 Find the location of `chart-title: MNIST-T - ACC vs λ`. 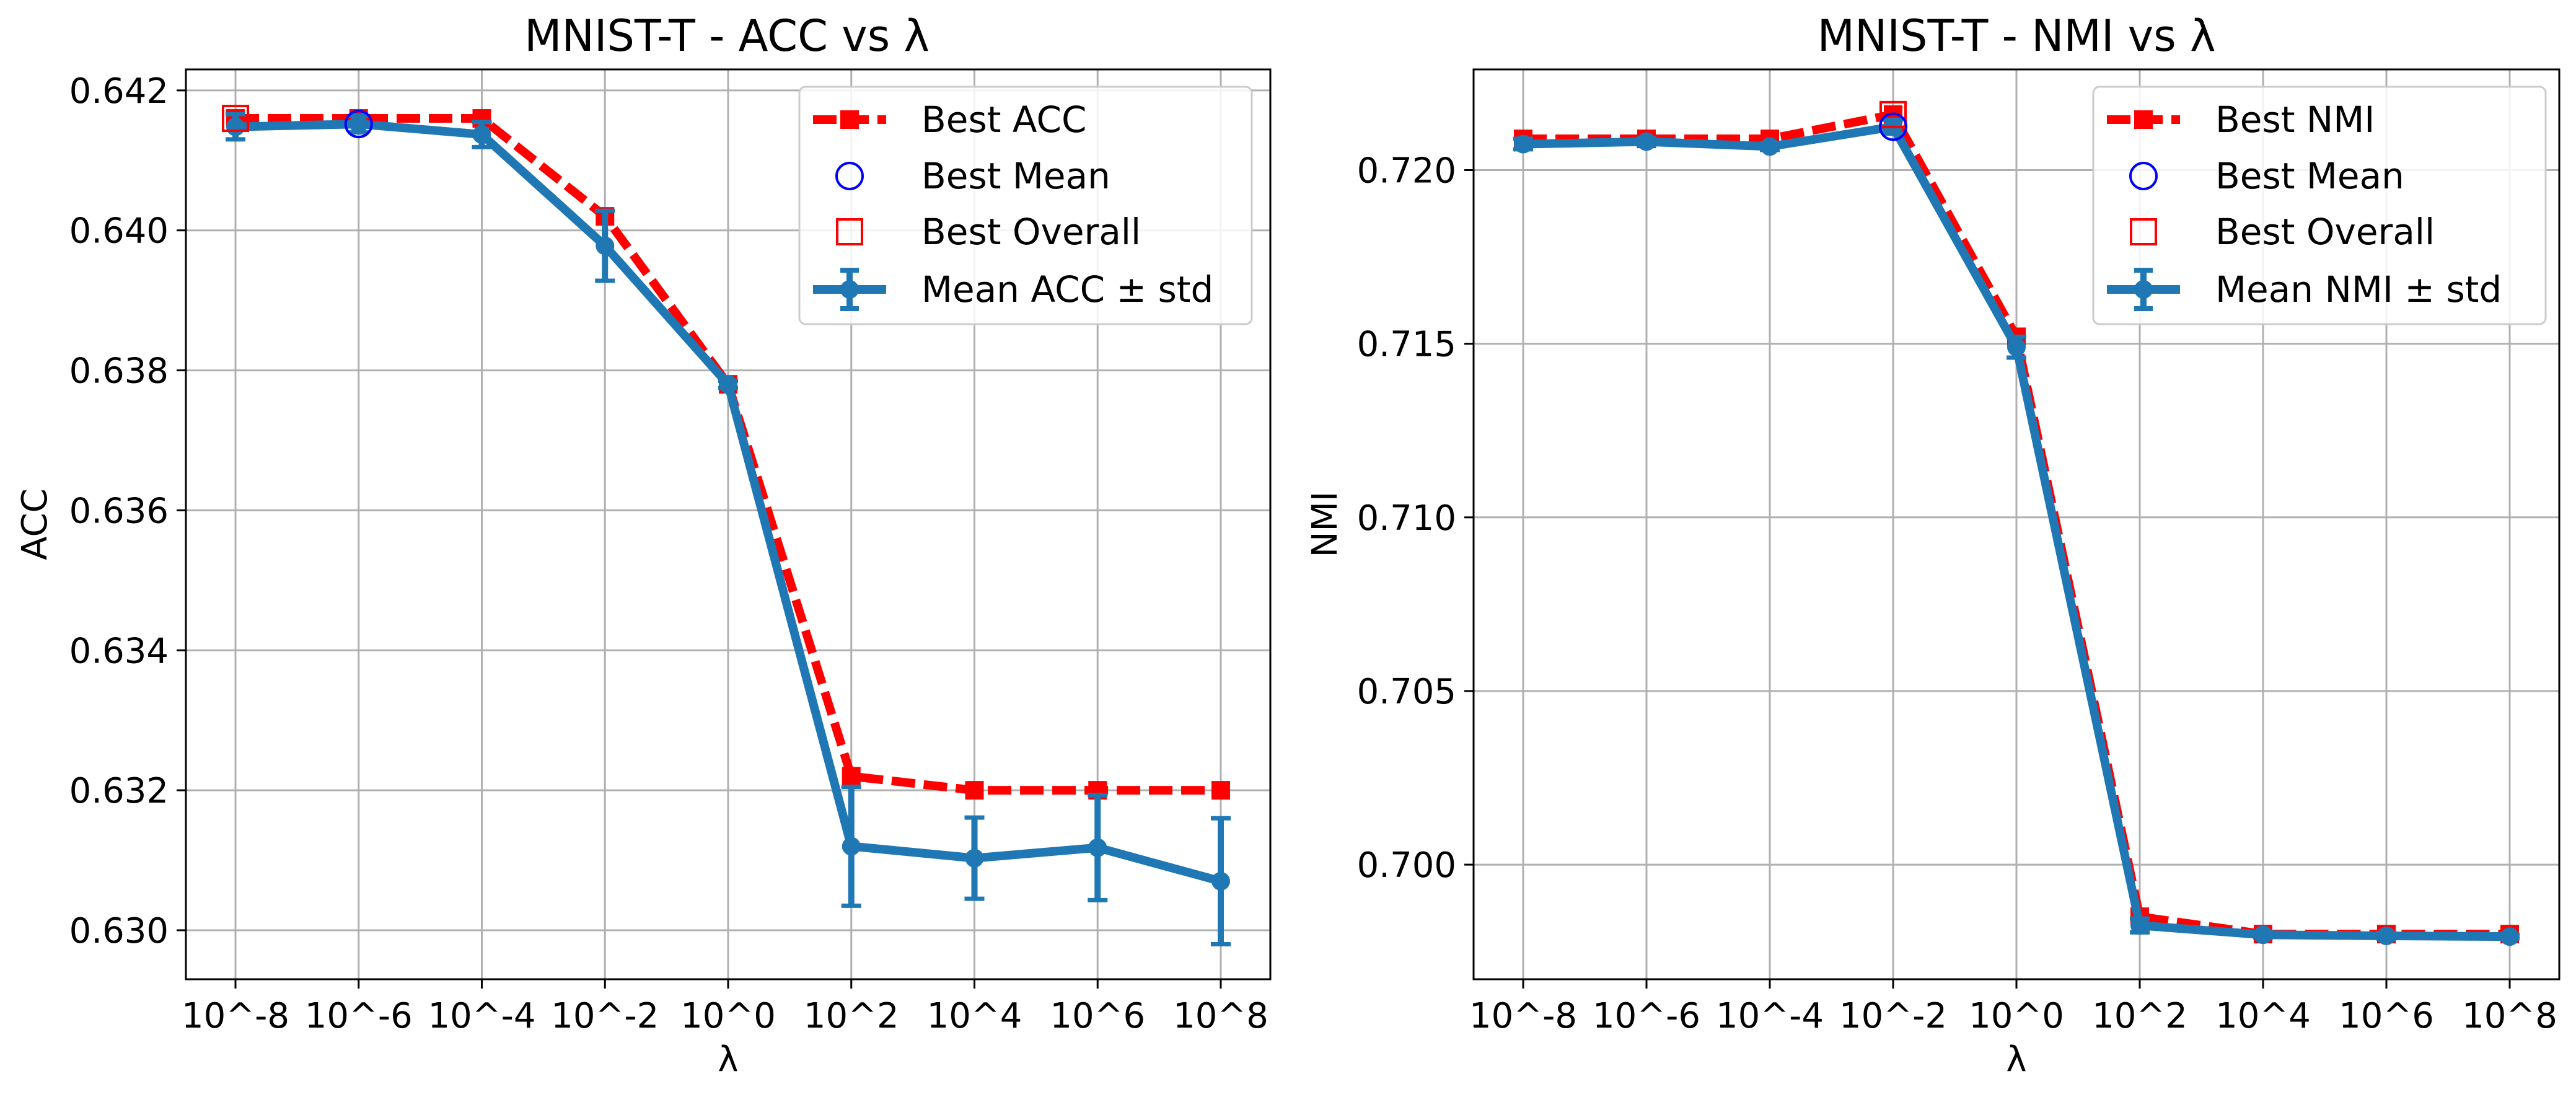

chart-title: MNIST-T - ACC vs λ is located at coordinates (727, 36).